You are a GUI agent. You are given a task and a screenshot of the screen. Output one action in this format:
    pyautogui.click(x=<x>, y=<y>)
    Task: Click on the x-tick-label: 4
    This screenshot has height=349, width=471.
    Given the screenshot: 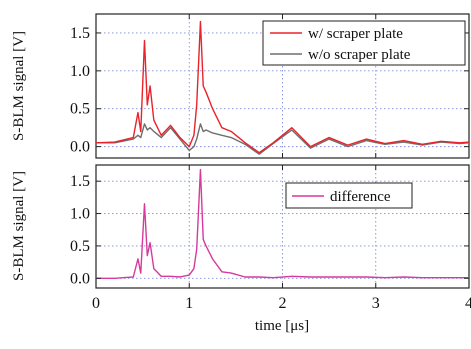 What is the action you would take?
    pyautogui.click(x=468, y=303)
    